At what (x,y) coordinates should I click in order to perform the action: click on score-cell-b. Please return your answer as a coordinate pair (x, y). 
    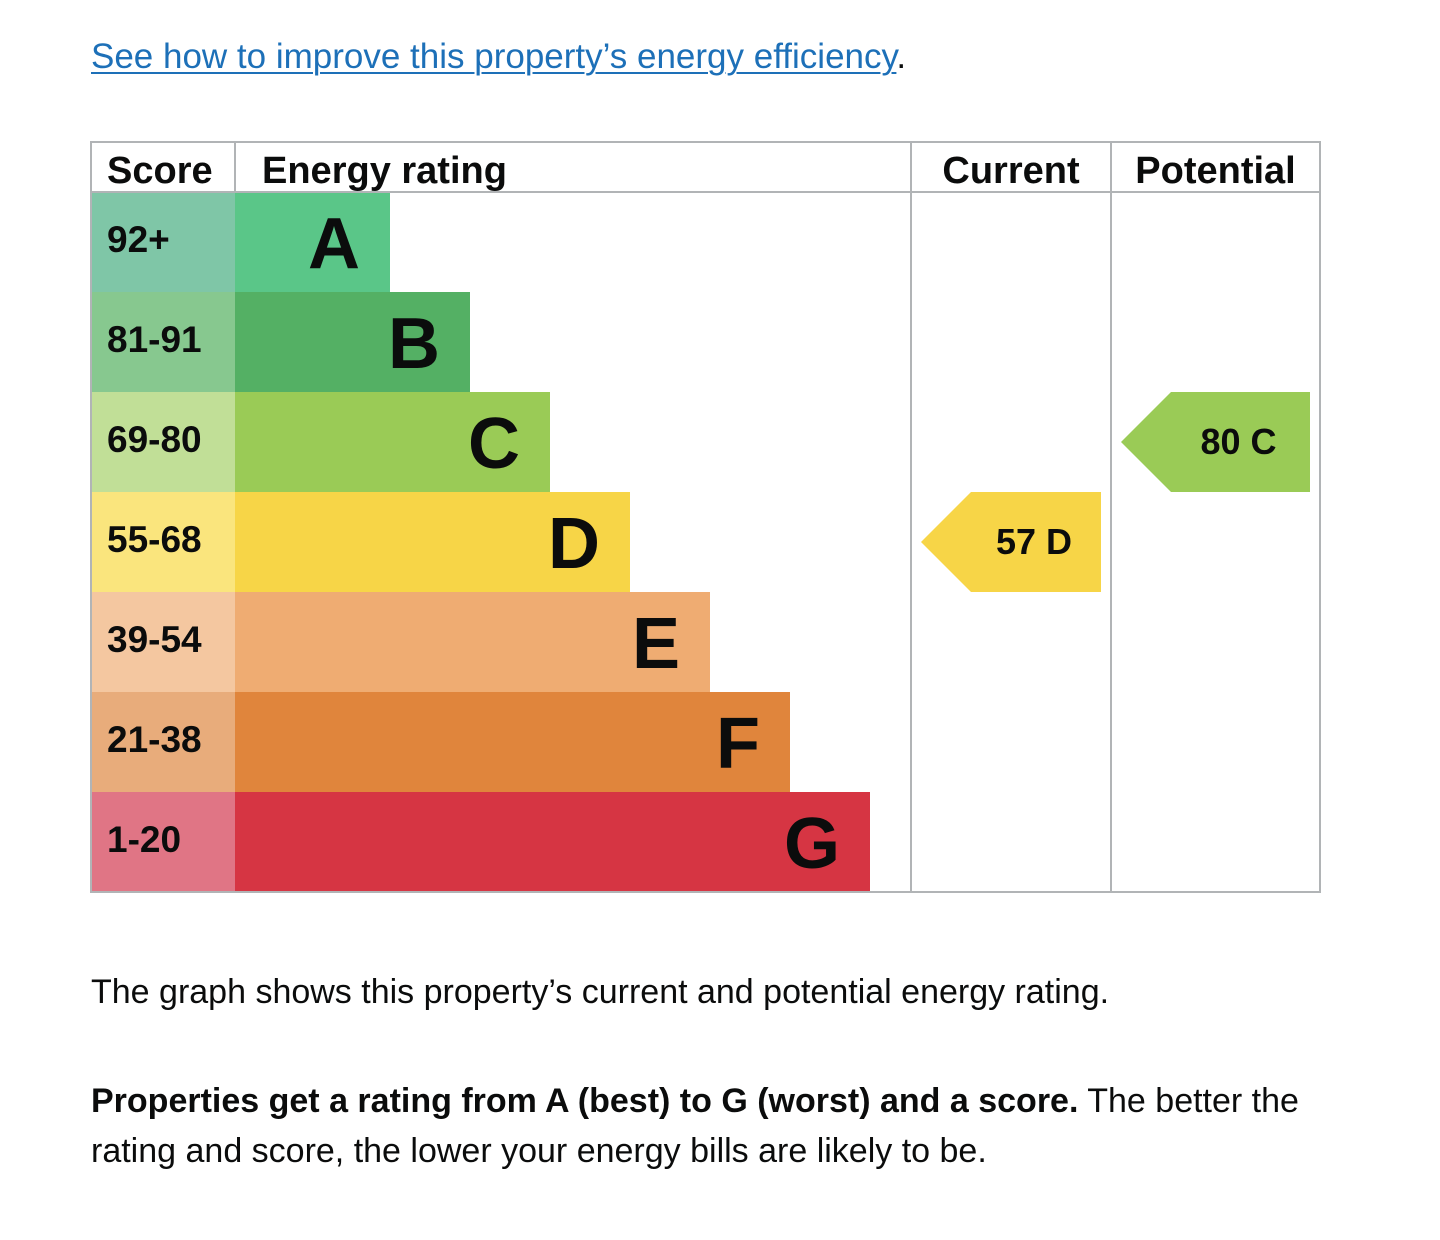
    Looking at the image, I should click on (163, 342).